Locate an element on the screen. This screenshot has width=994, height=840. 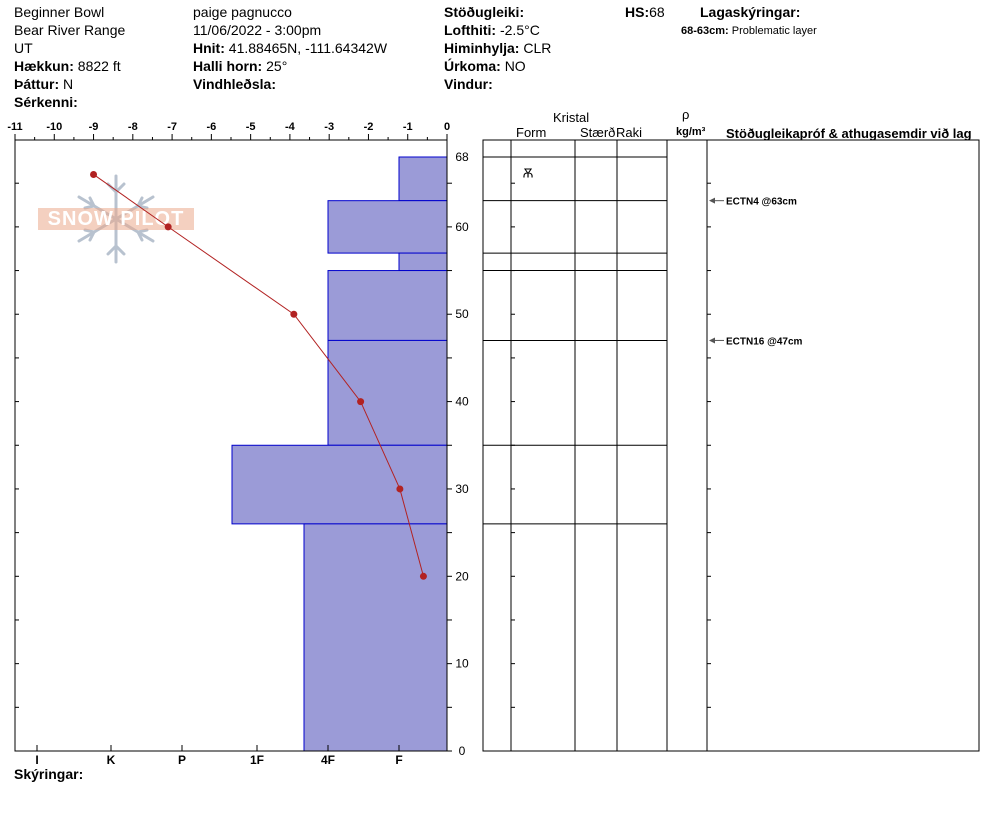
air-temp-value: -2.5°C is located at coordinates (519, 30).